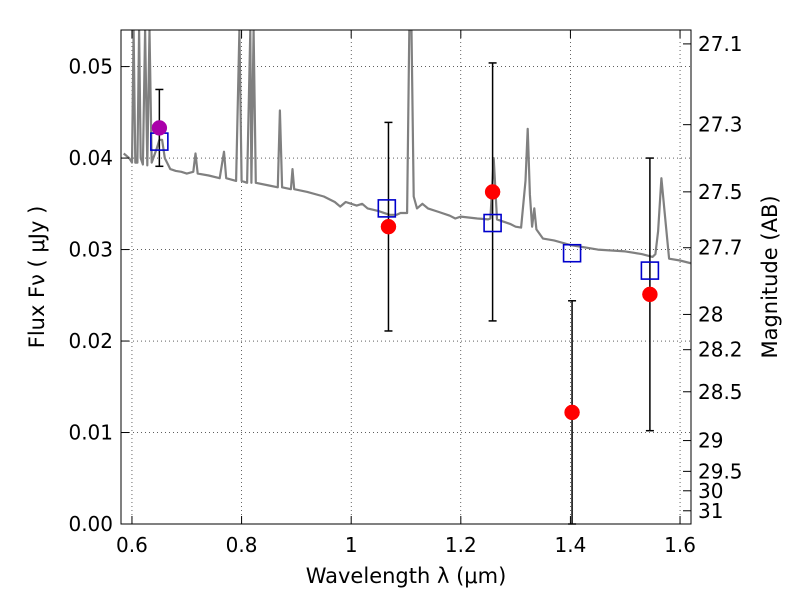 This screenshot has width=800, height=604. Describe the element at coordinates (90, 524) in the screenshot. I see `y-tick-label: 0.00` at that location.